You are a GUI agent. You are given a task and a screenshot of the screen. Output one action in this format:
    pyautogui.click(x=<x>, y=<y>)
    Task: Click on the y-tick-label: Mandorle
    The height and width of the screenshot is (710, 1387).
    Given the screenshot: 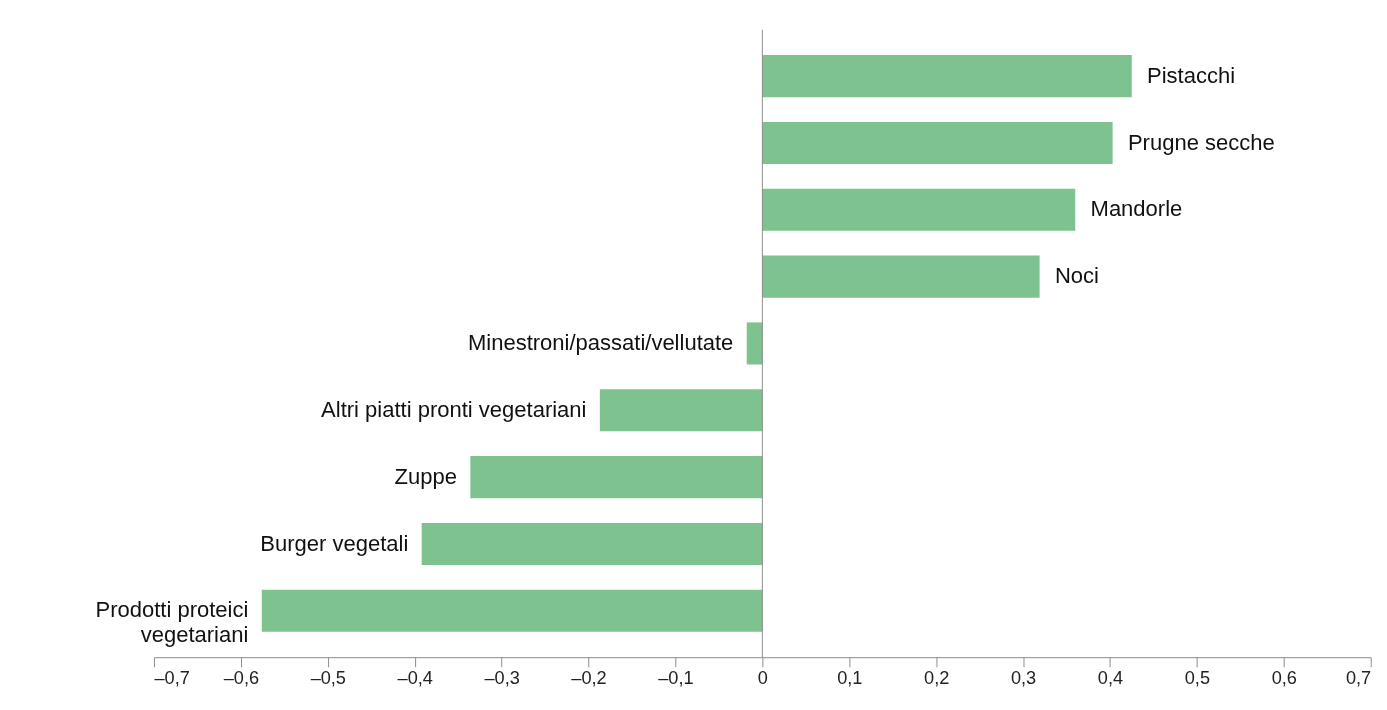 What is the action you would take?
    pyautogui.click(x=1136, y=209)
    